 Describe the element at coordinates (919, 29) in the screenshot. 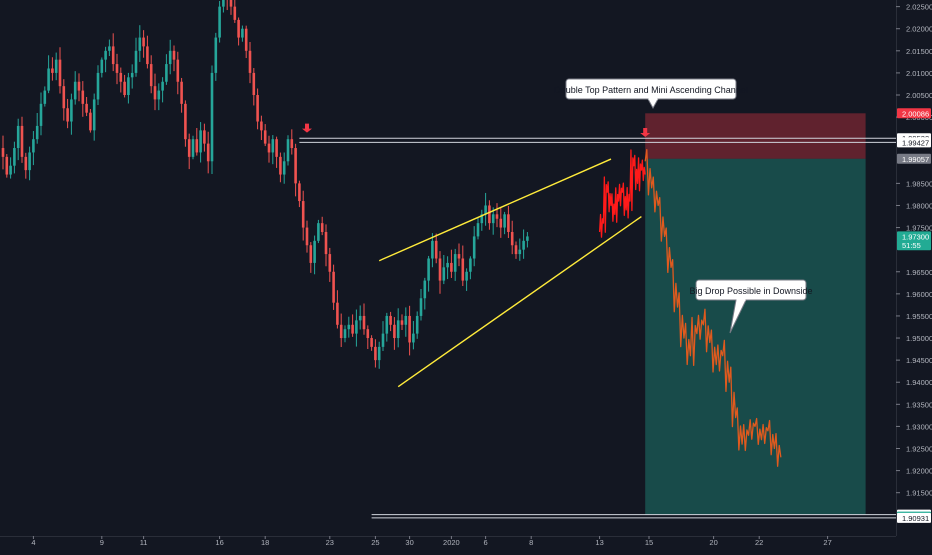

I see `price-tick-label: 2.02000` at that location.